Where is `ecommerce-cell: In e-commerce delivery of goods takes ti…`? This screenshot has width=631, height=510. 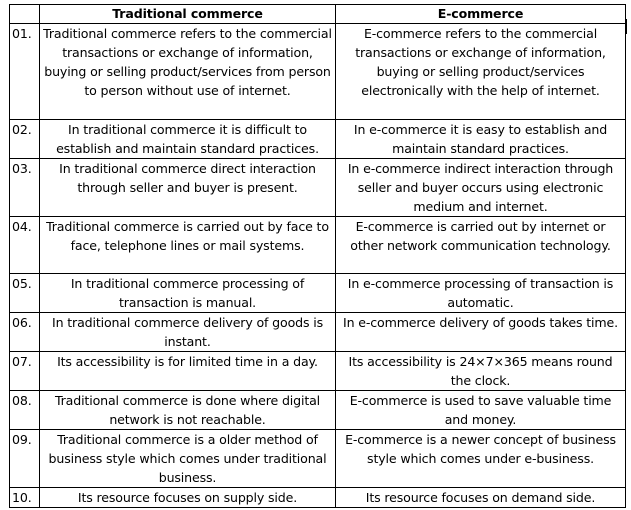 ecommerce-cell: In e-commerce delivery of goods takes ti… is located at coordinates (480, 332).